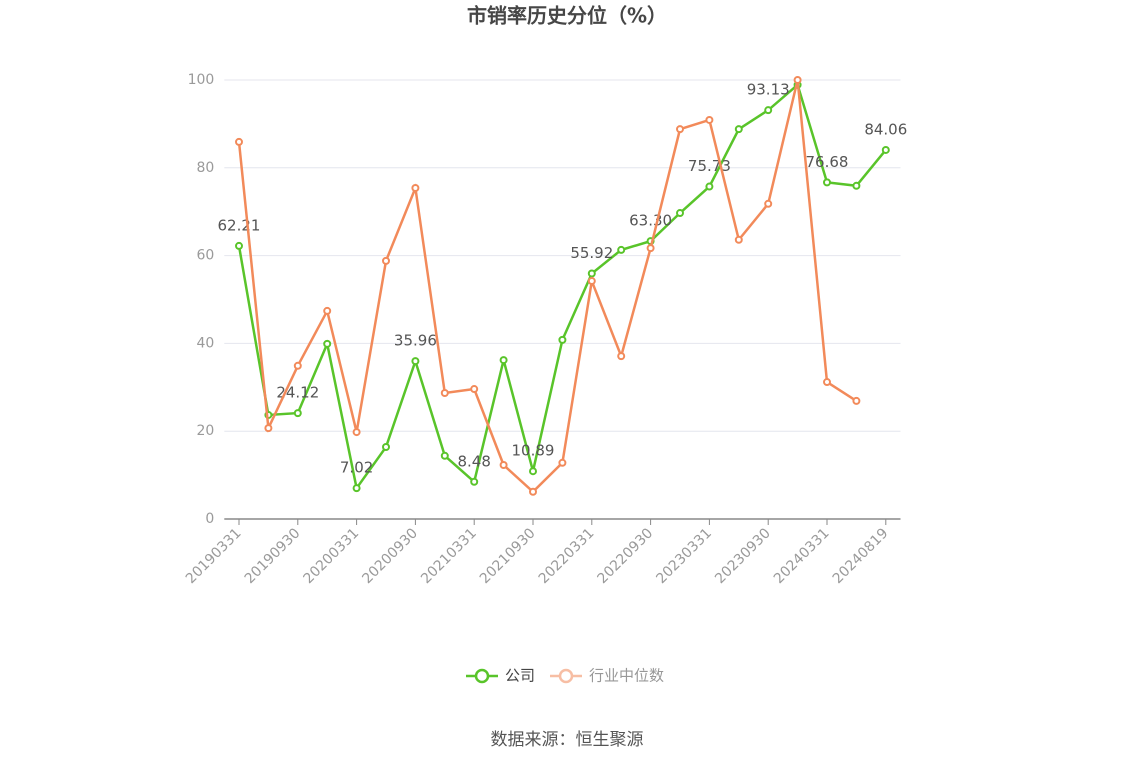 This screenshot has height=766, width=1134. Describe the element at coordinates (885, 129) in the screenshot. I see `value-label: 84.06` at that location.